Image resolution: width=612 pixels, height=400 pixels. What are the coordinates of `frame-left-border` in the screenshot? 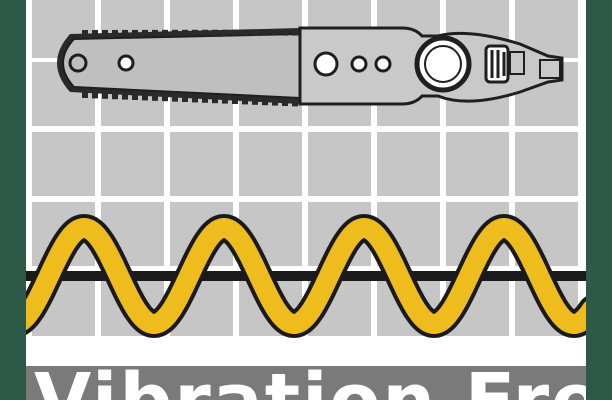 It's located at (13, 200).